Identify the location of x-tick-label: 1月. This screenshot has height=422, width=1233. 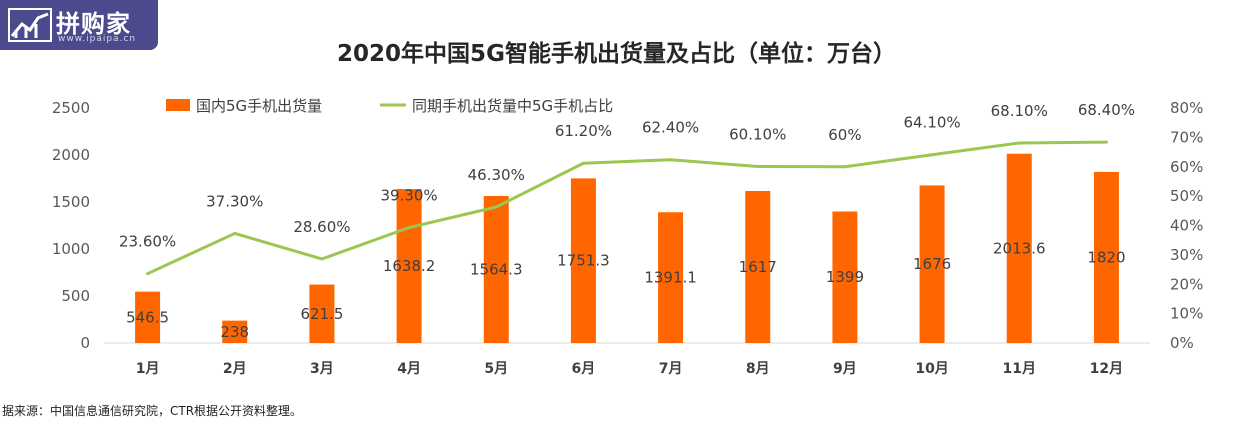
(148, 369).